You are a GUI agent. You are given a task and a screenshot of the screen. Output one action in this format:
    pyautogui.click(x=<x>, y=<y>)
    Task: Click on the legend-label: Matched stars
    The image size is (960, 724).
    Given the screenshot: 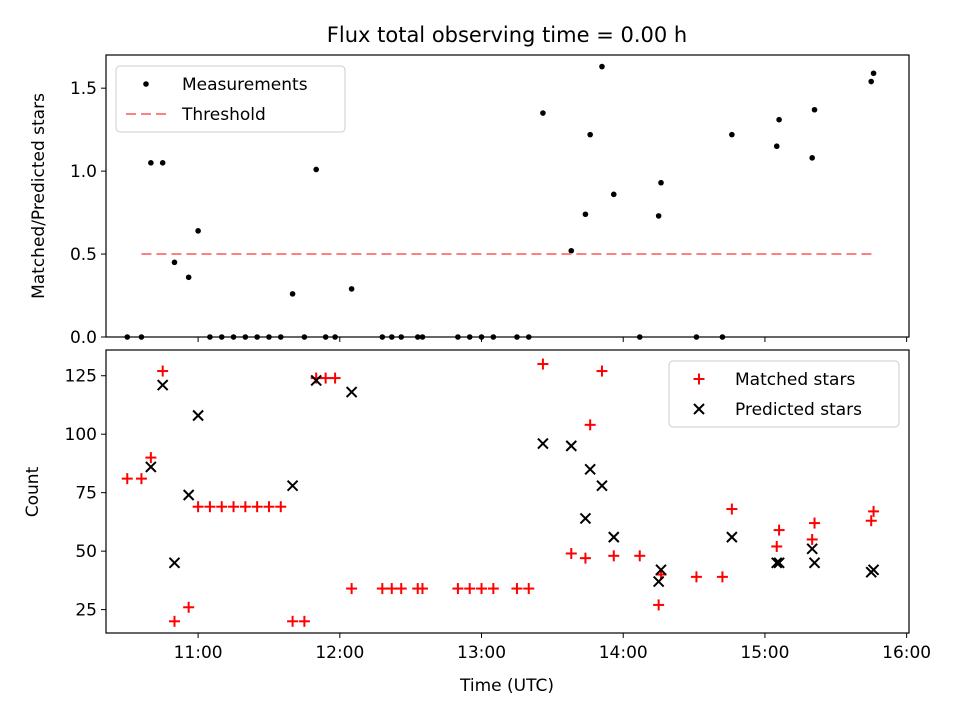 What is the action you would take?
    pyautogui.click(x=795, y=380)
    